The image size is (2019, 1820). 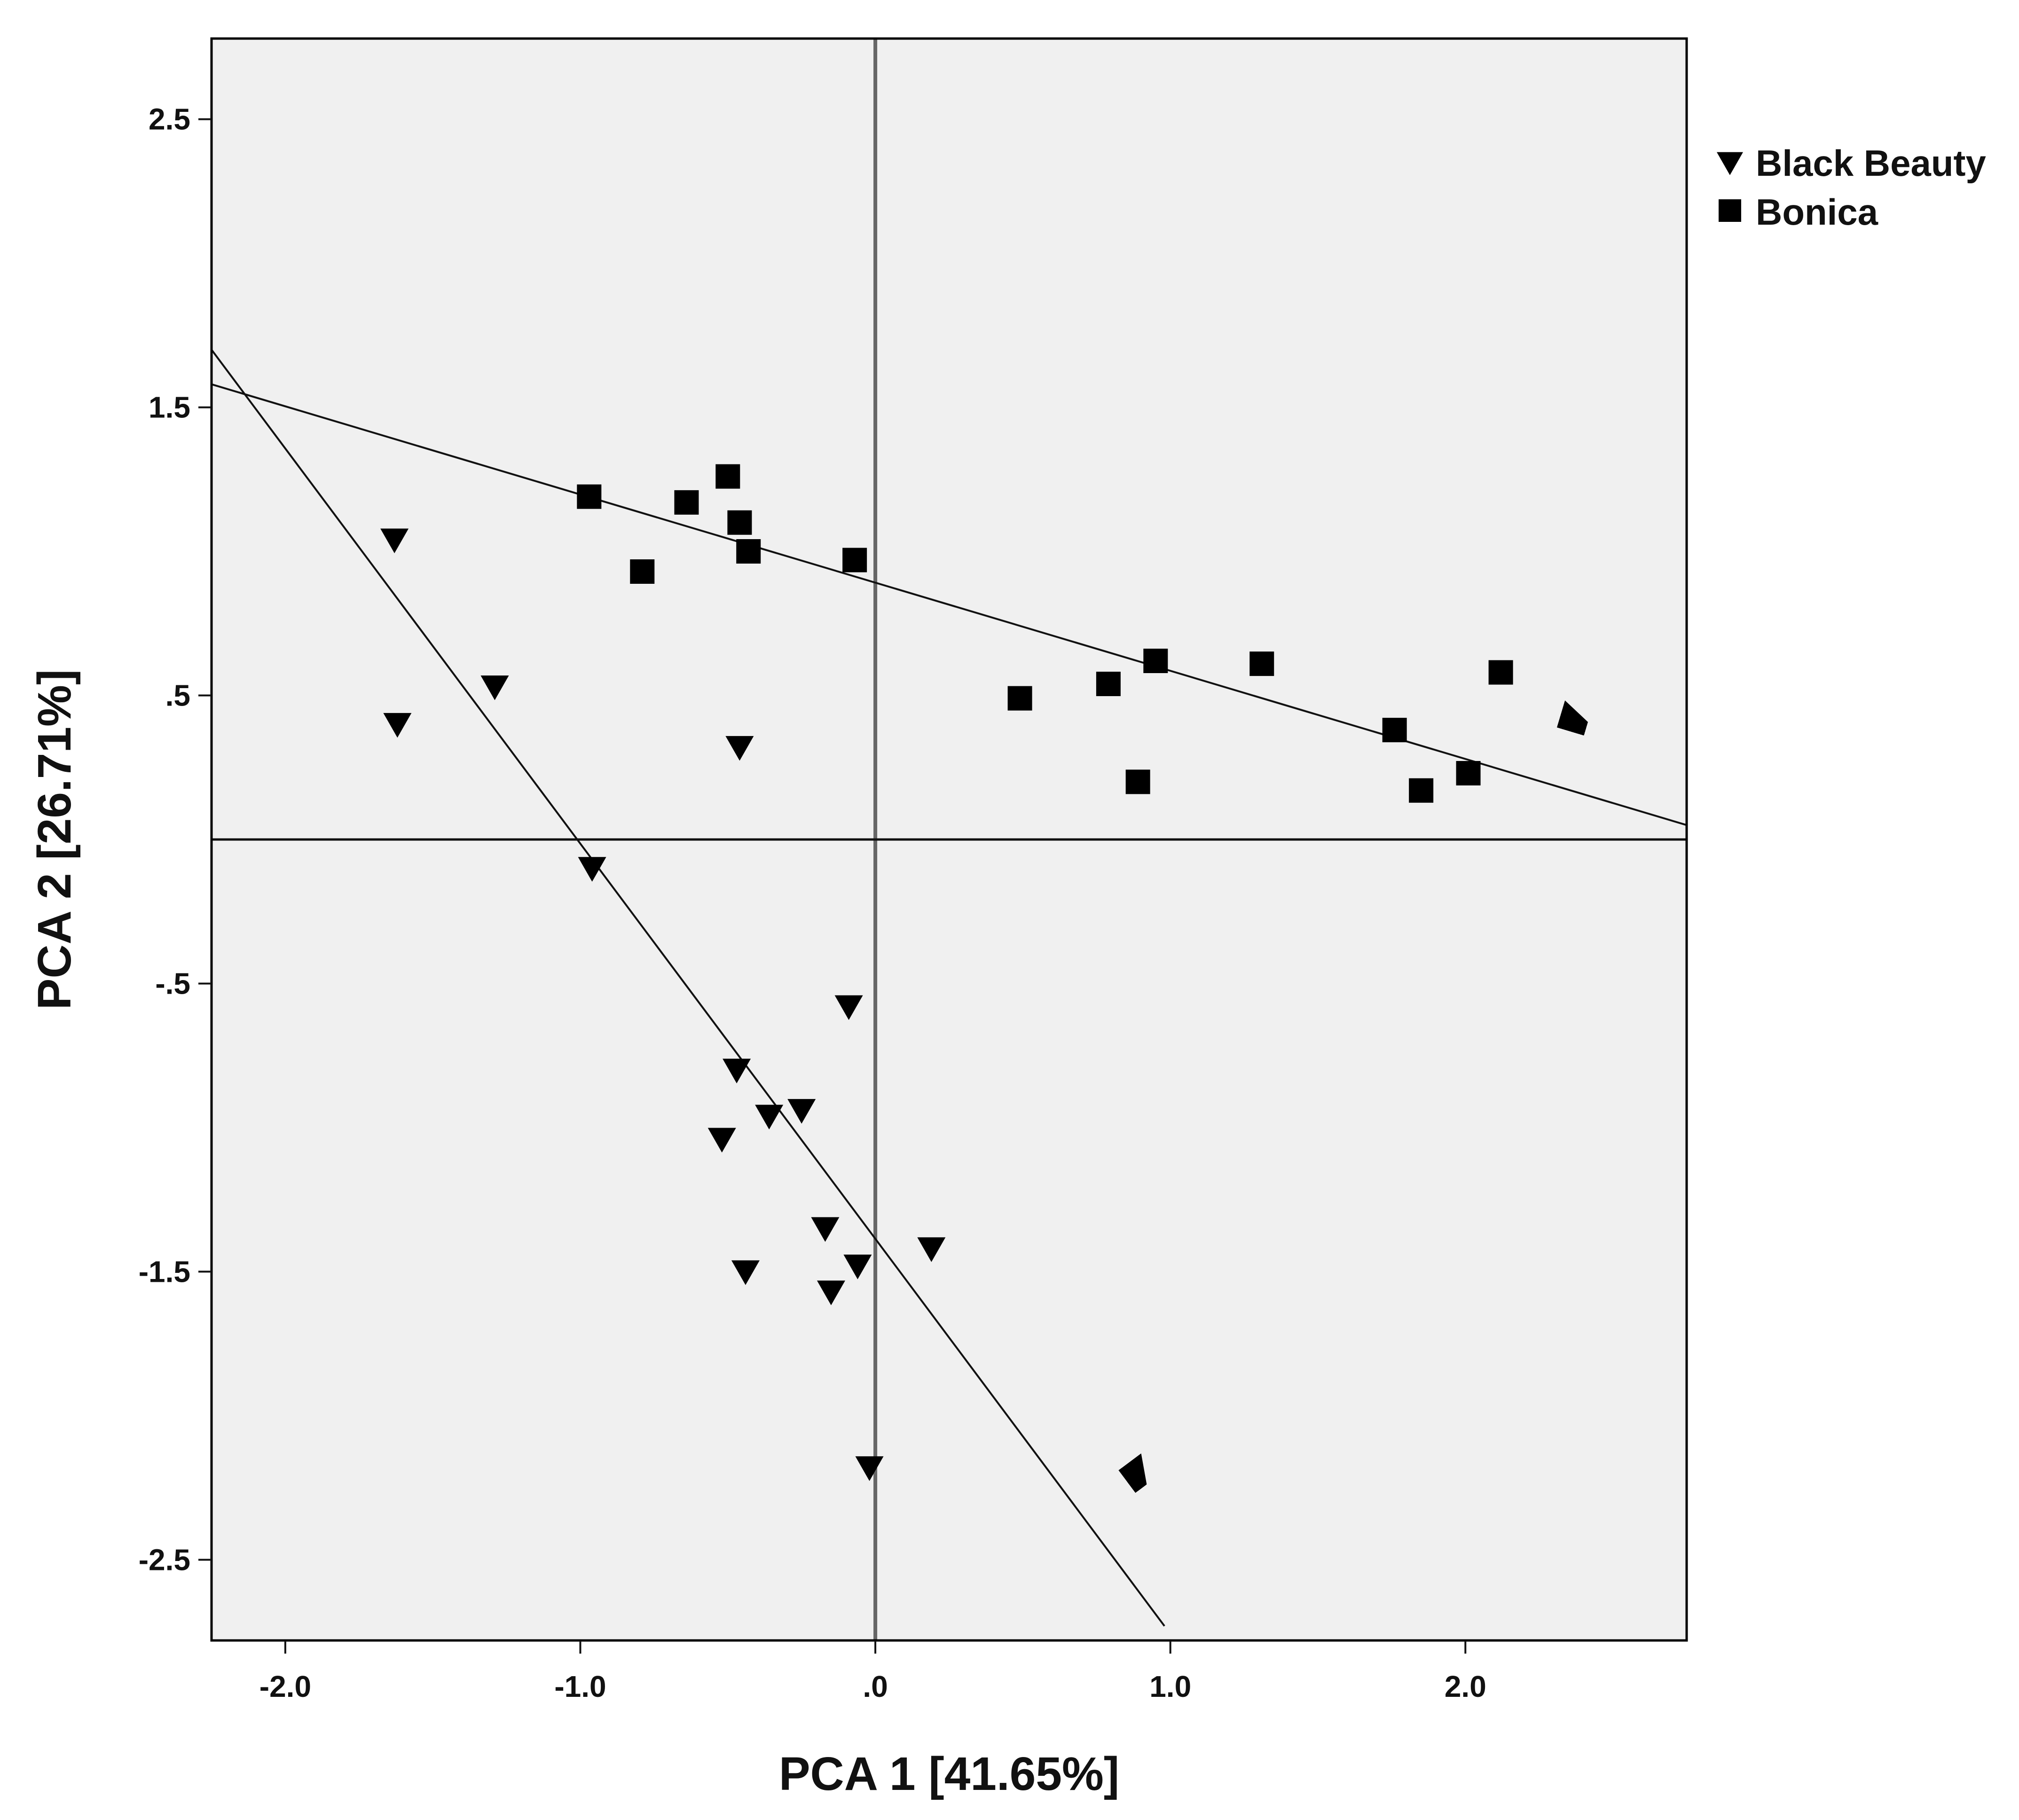 What do you see at coordinates (876, 1686) in the screenshot?
I see `x-tick-label: .0` at bounding box center [876, 1686].